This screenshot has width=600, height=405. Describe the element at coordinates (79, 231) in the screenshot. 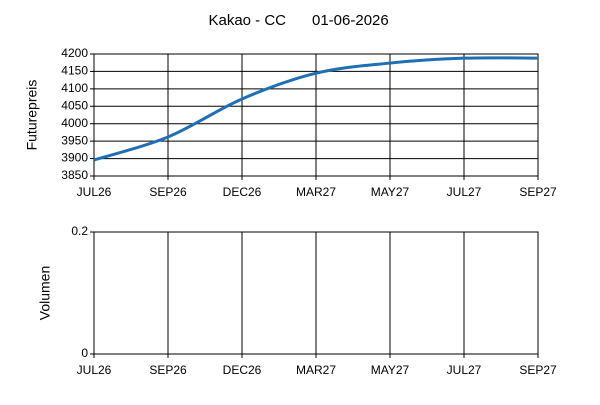

I see `y-tick-label: 0.2` at that location.